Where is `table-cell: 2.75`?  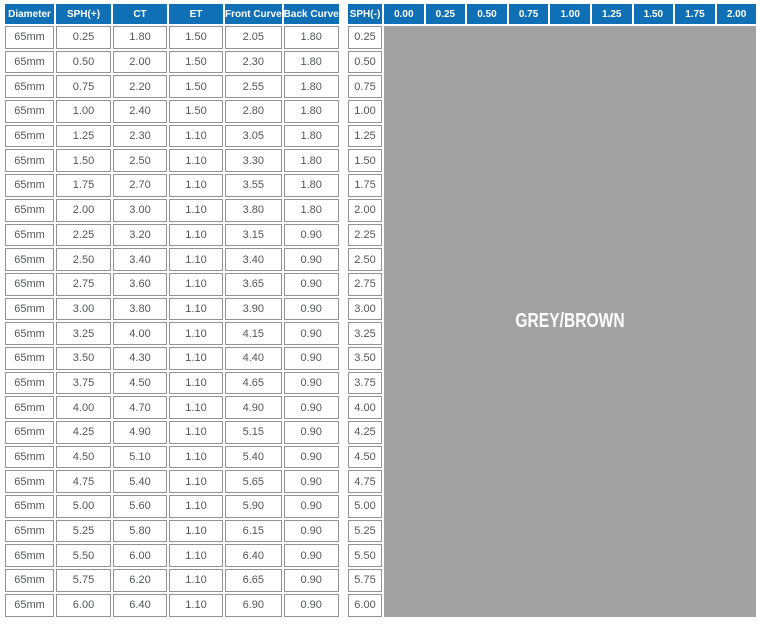 table-cell: 2.75 is located at coordinates (83, 284).